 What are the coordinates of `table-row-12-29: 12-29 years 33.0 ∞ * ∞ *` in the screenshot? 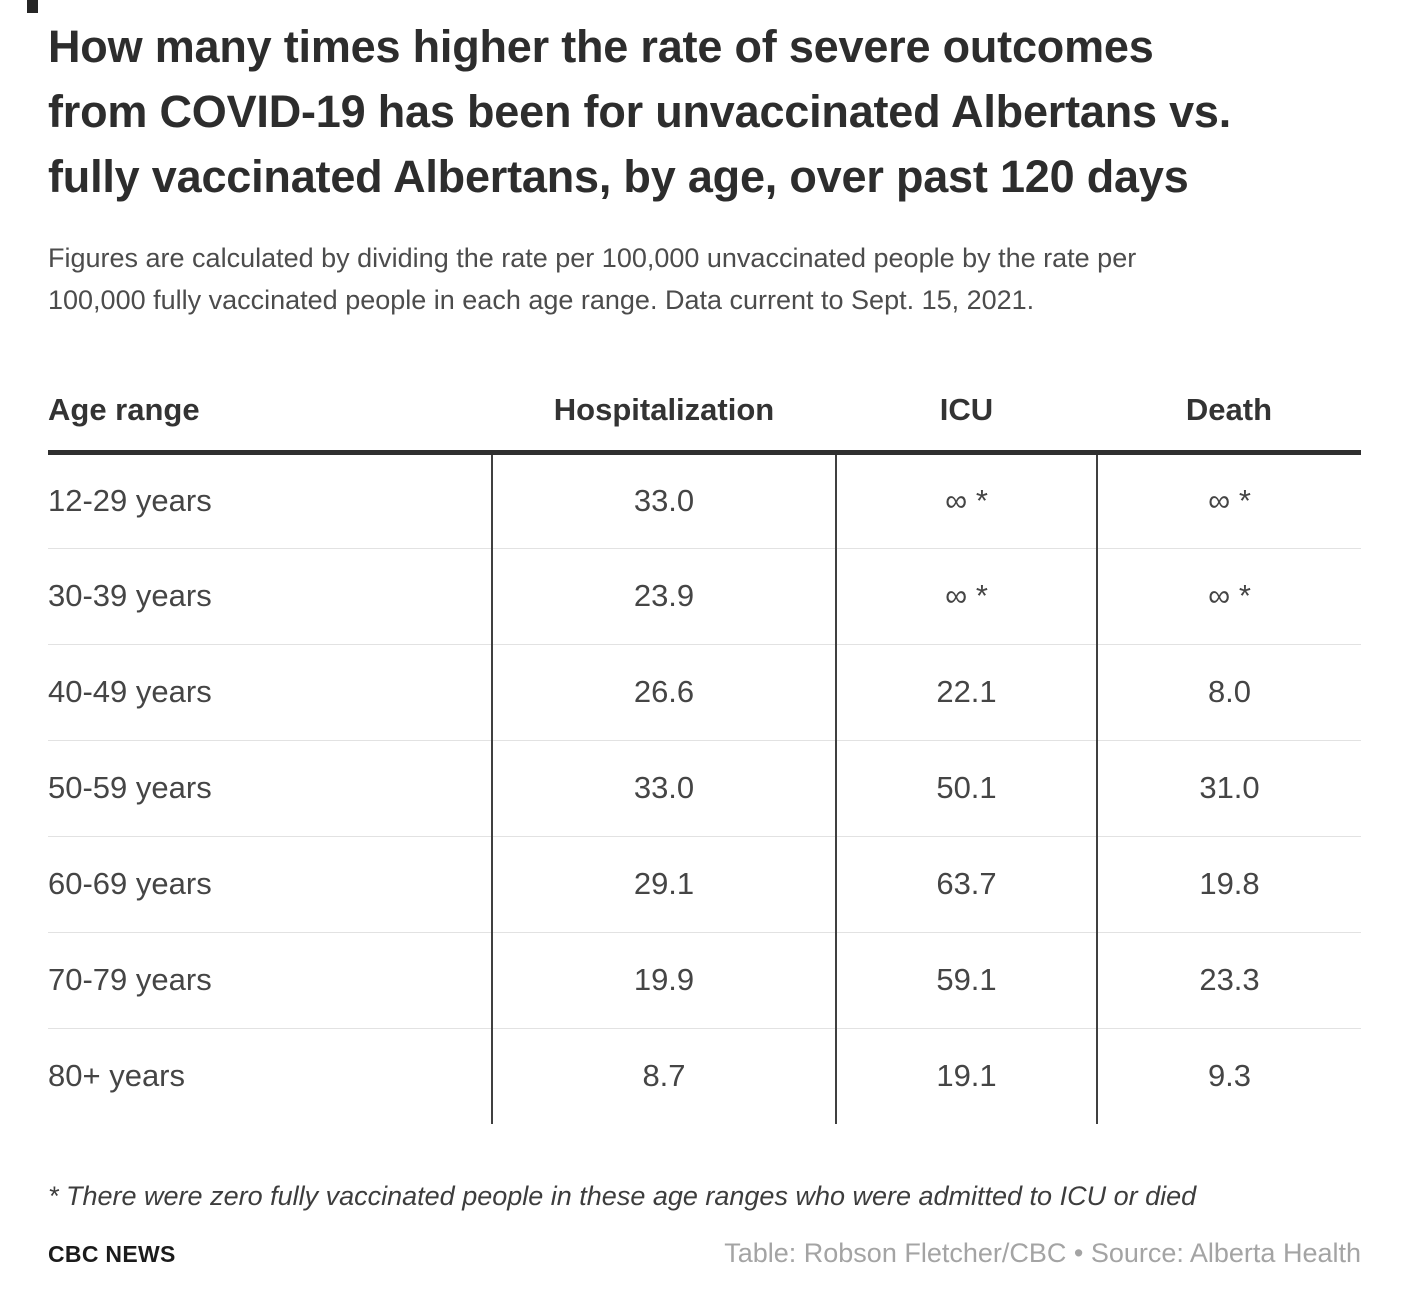 It's located at (704, 500).